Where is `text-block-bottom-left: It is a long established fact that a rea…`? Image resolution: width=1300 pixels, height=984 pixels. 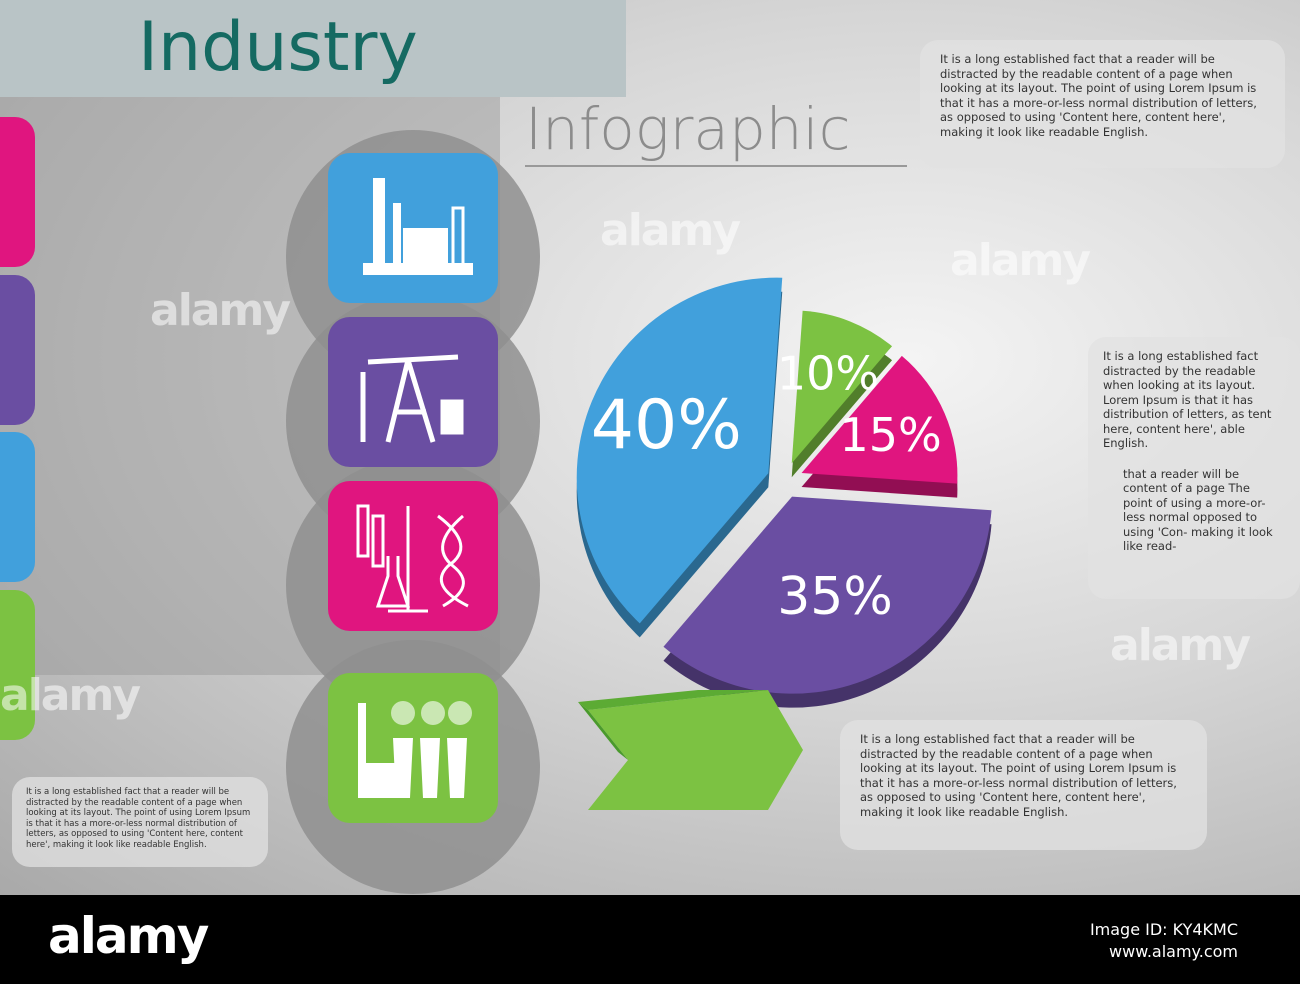 text-block-bottom-left: It is a long established fact that a rea… is located at coordinates (140, 822).